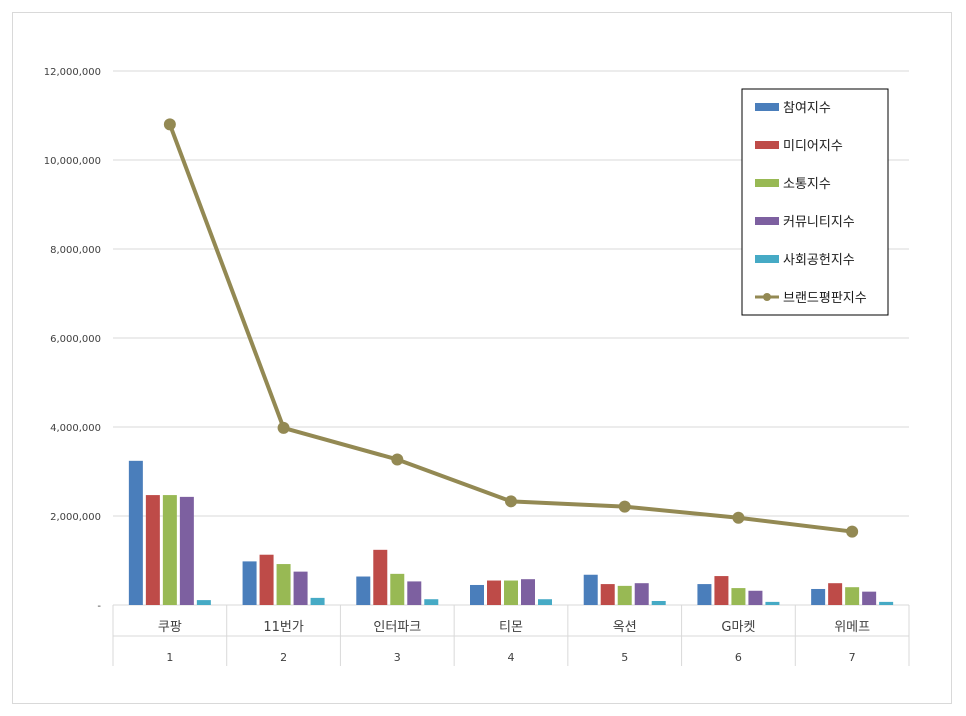  I want to click on legend-label: 사회공헌지수, so click(819, 260).